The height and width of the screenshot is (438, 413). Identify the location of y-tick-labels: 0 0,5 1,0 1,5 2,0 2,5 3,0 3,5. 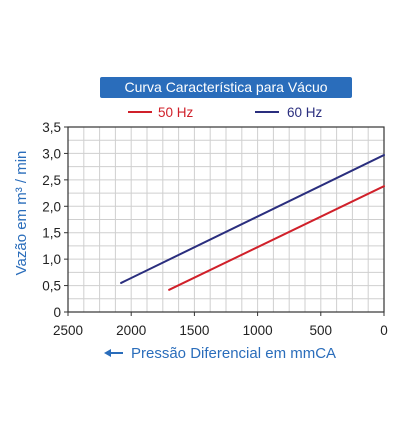
(55, 220).